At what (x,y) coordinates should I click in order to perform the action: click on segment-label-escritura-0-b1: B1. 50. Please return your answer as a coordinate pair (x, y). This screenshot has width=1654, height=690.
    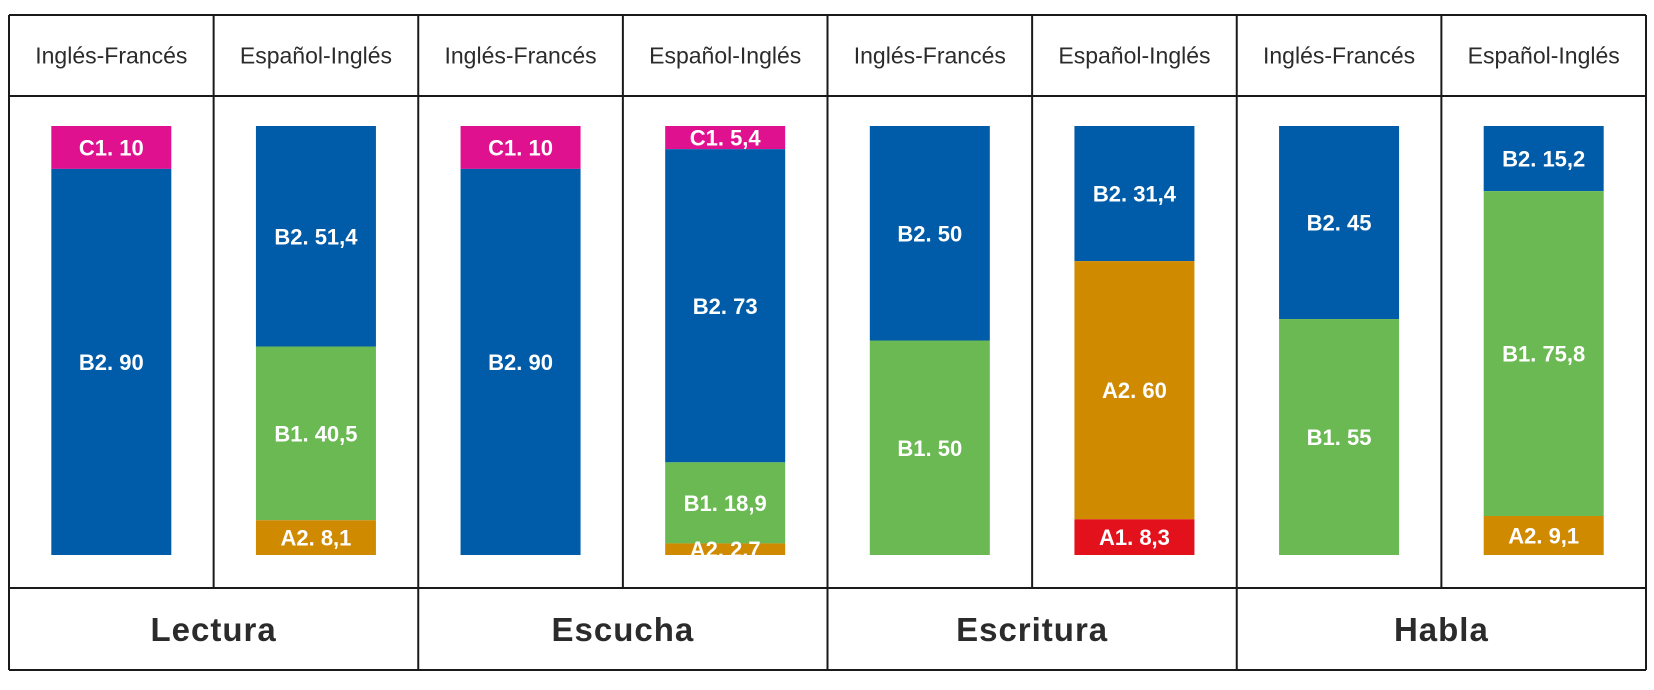
    Looking at the image, I should click on (929, 448).